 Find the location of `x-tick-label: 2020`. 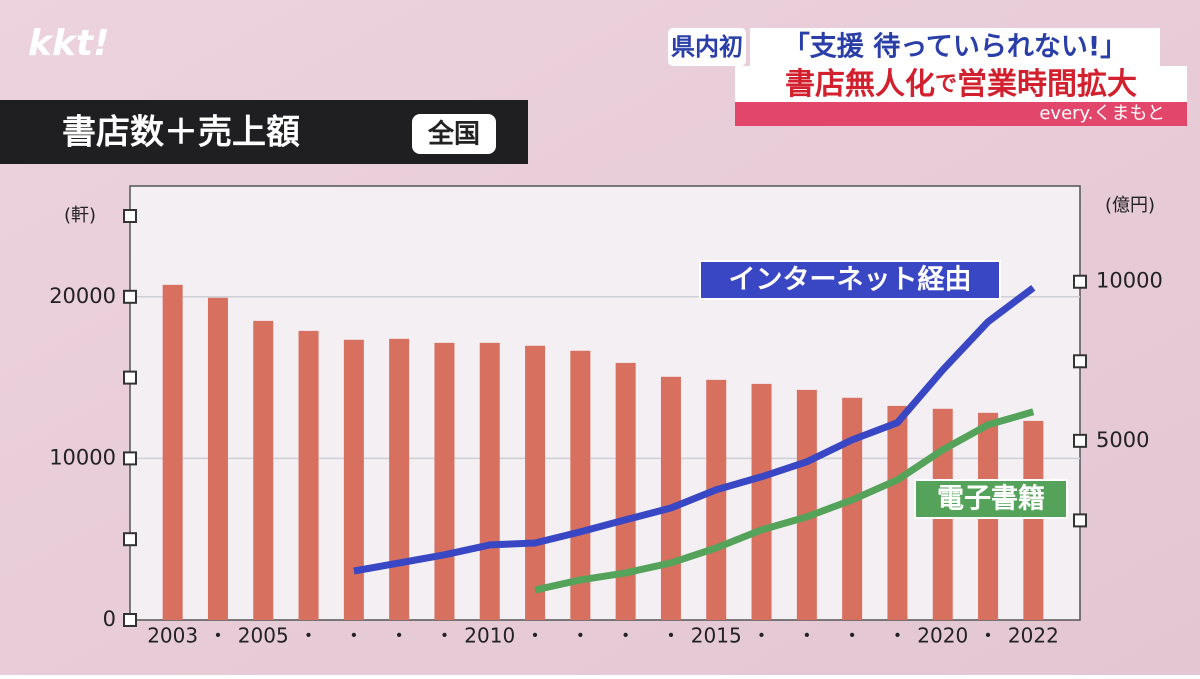

x-tick-label: 2020 is located at coordinates (942, 636).